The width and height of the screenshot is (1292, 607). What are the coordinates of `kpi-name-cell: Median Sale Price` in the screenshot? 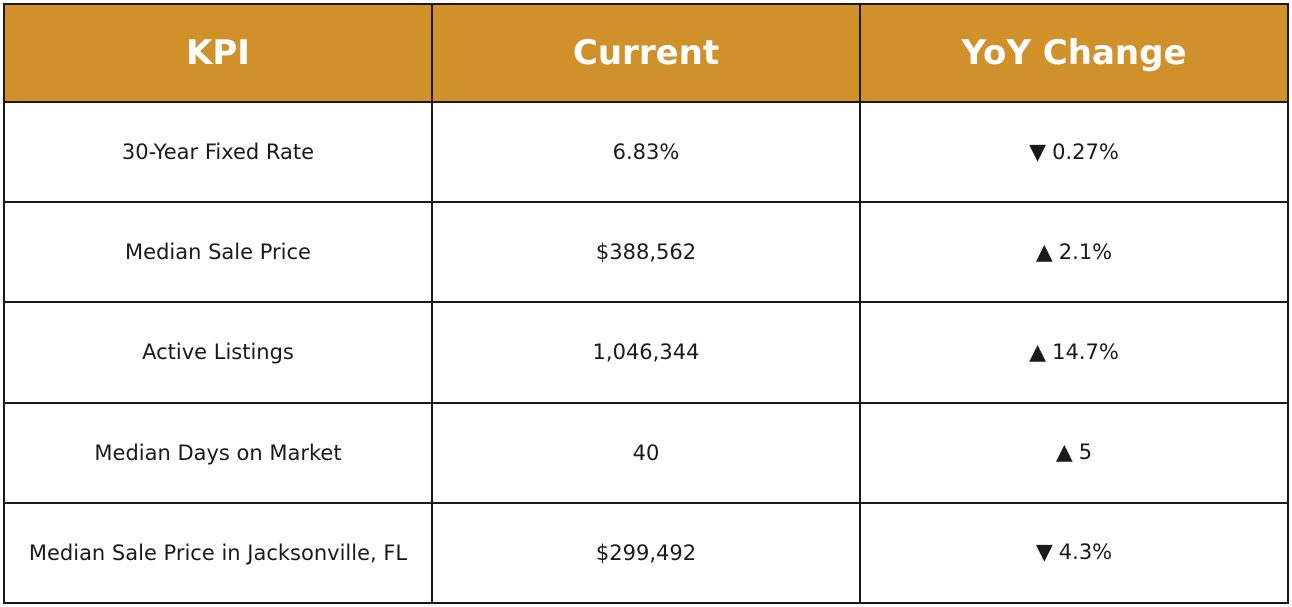 It's located at (218, 252).